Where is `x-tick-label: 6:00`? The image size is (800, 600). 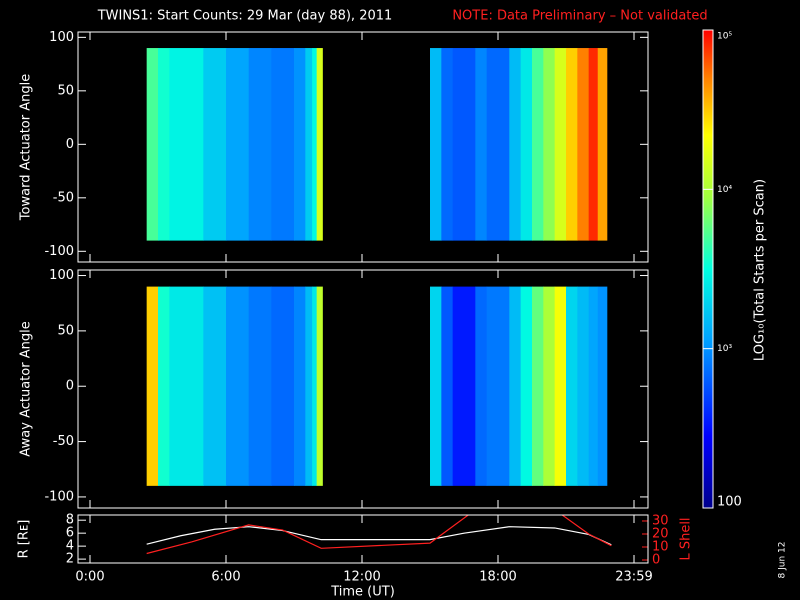
x-tick-label: 6:00 is located at coordinates (225, 577).